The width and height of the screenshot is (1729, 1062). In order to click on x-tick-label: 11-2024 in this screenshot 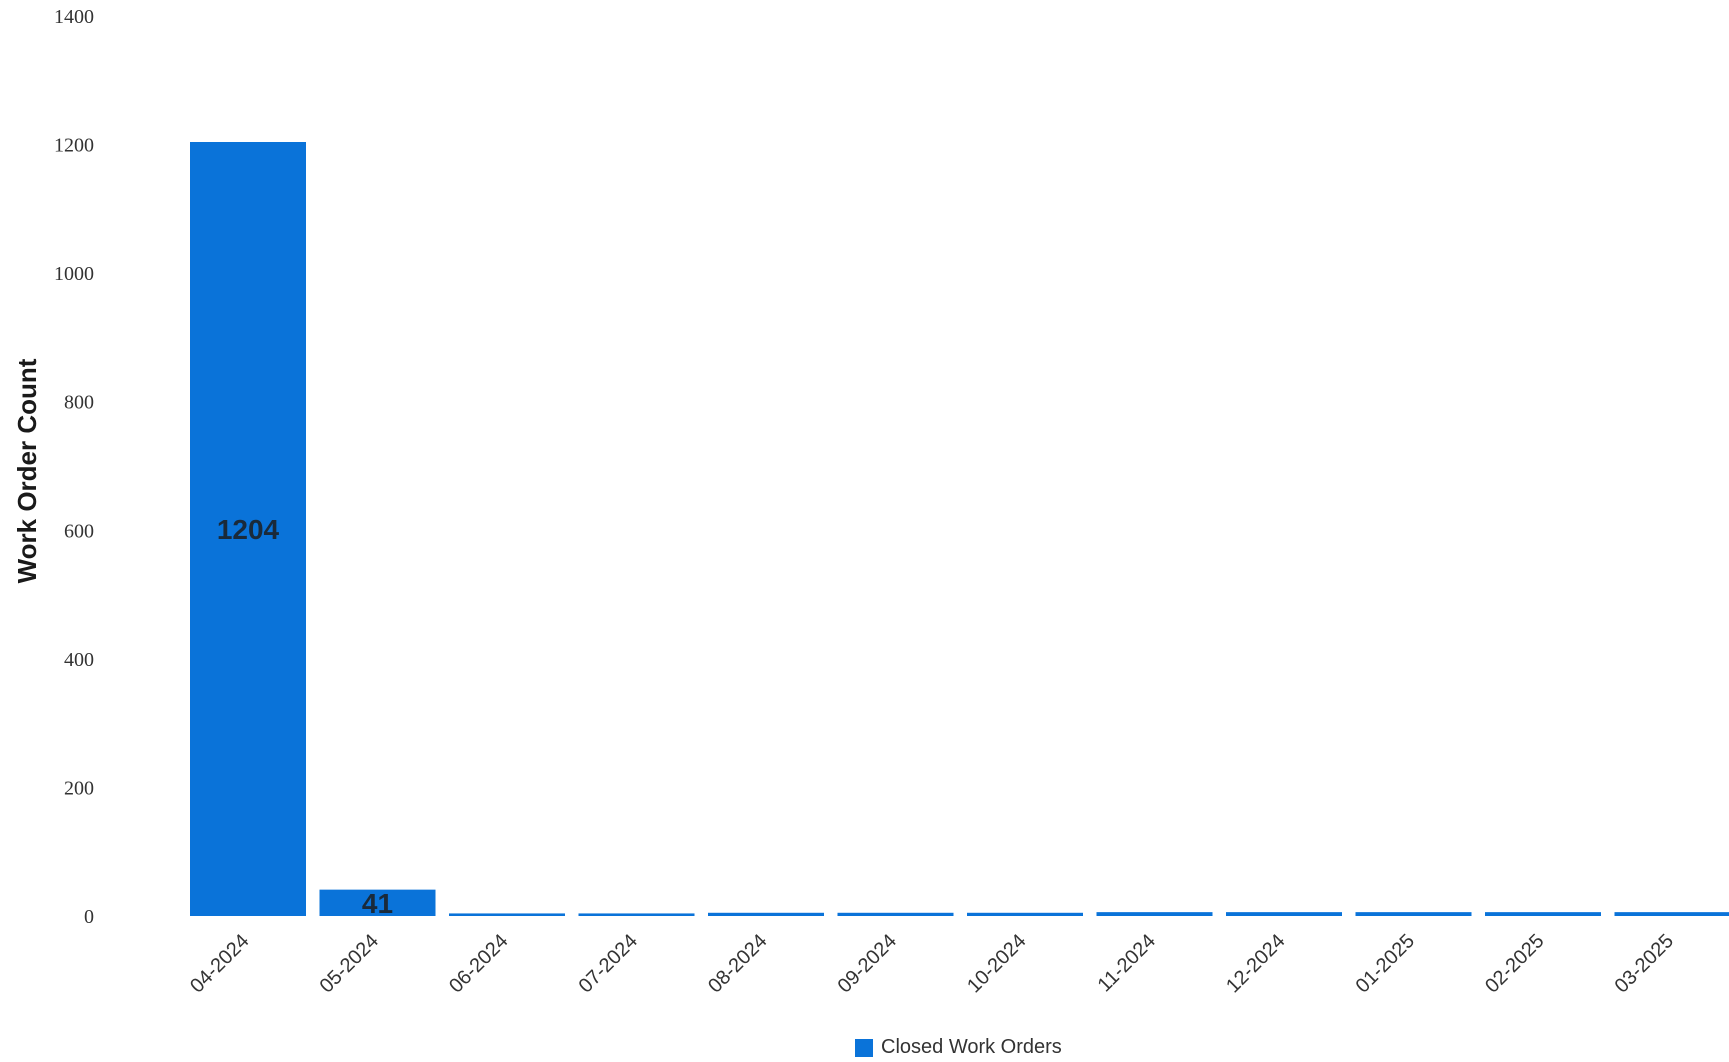, I will do `click(1127, 963)`.